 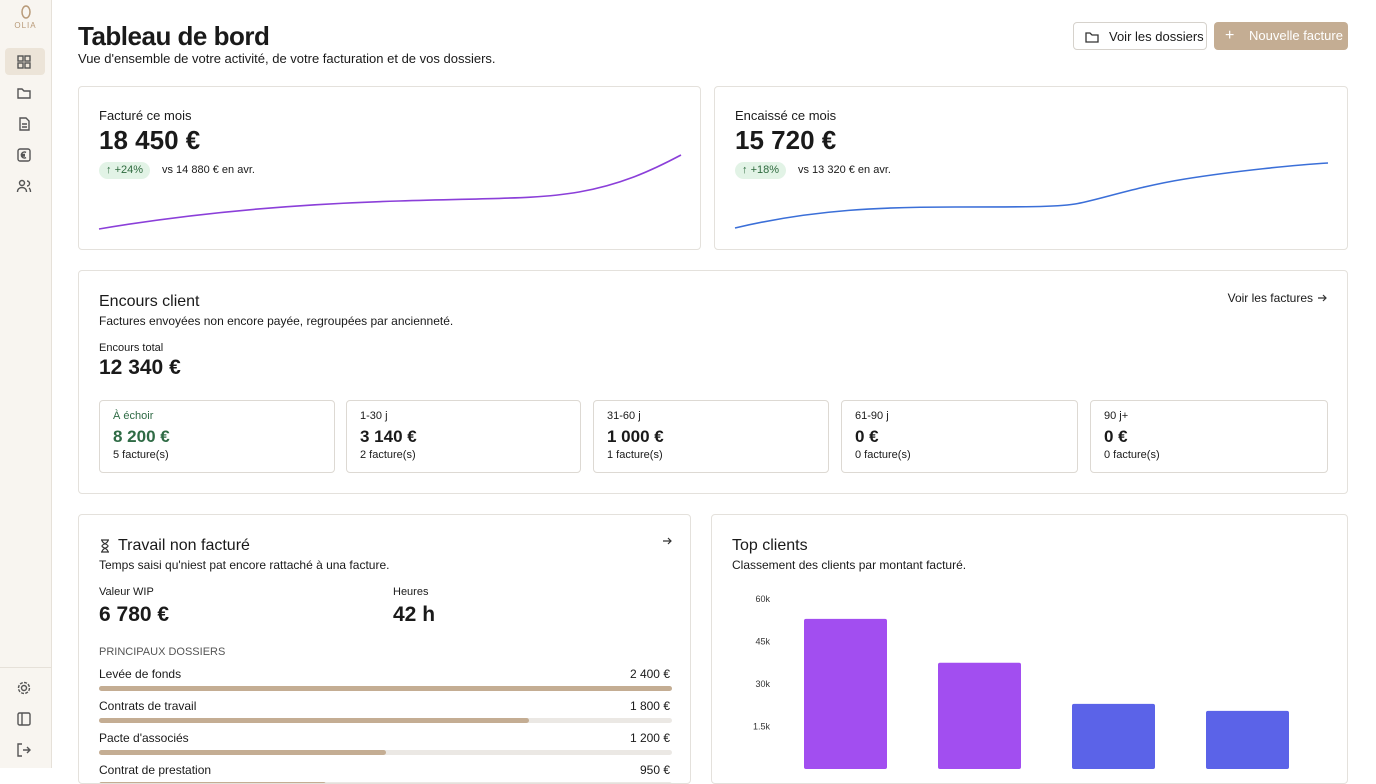 I want to click on dossier-amount: 1 800 €, so click(x=649, y=706).